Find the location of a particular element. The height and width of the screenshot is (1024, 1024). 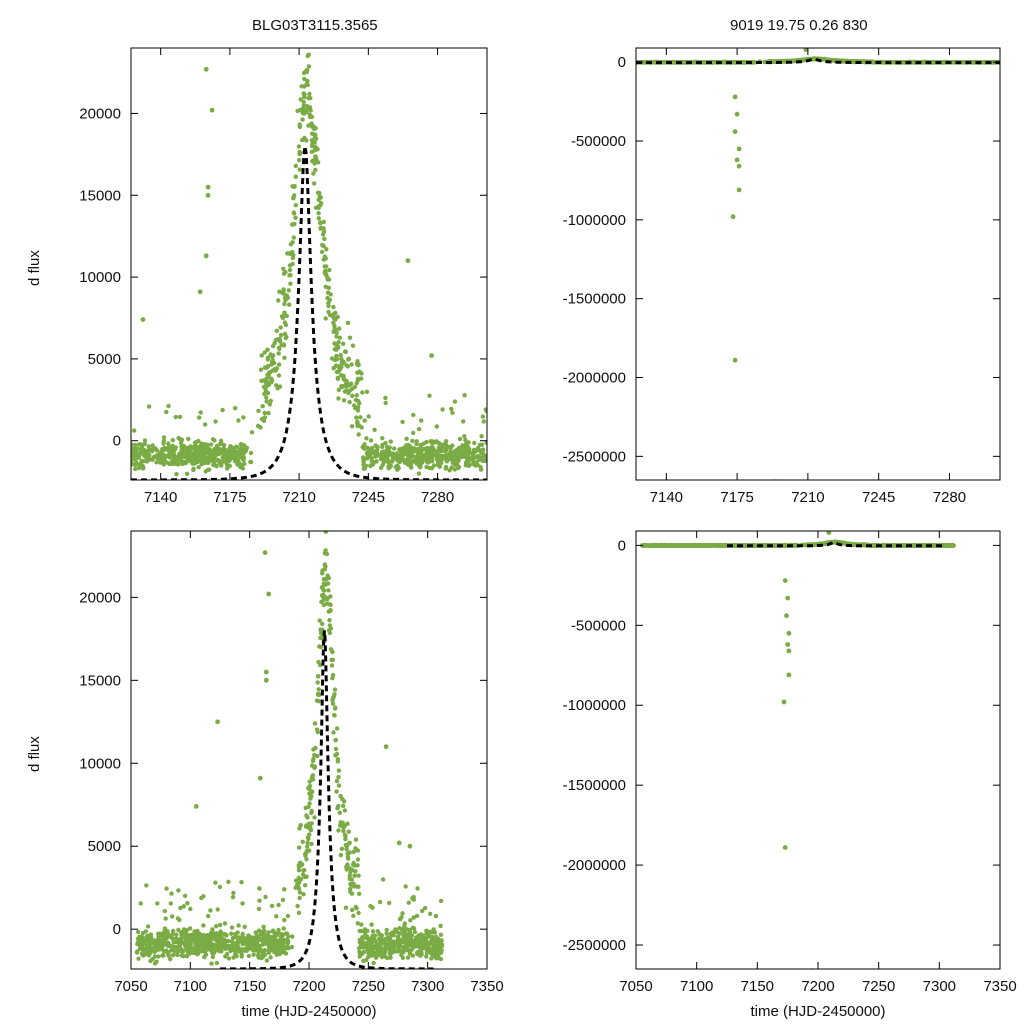

y-tick-label: 20000 is located at coordinates (100, 113).